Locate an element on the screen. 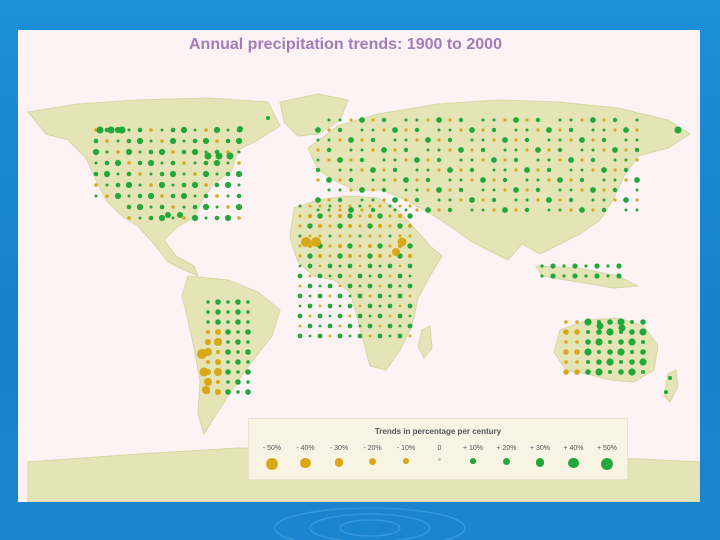  legend-label: + 30% is located at coordinates (540, 448).